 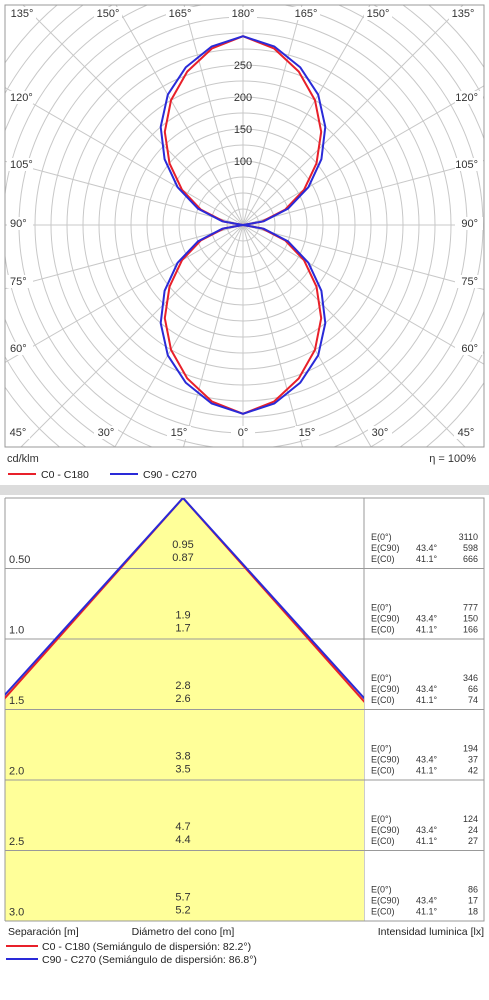 I want to click on radial-tick-label: 100, so click(x=243, y=162).